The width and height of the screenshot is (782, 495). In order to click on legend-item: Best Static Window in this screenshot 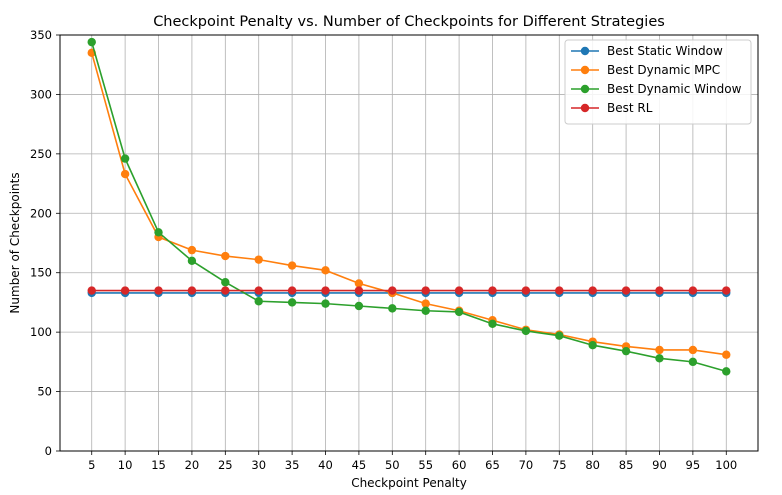, I will do `click(647, 51)`.